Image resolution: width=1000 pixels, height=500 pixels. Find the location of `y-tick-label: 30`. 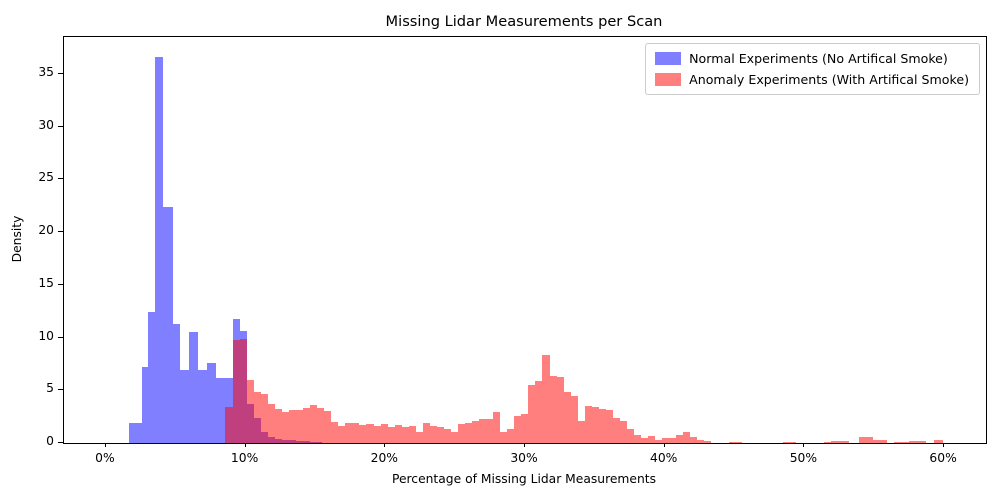

y-tick-label: 30 is located at coordinates (46, 124).